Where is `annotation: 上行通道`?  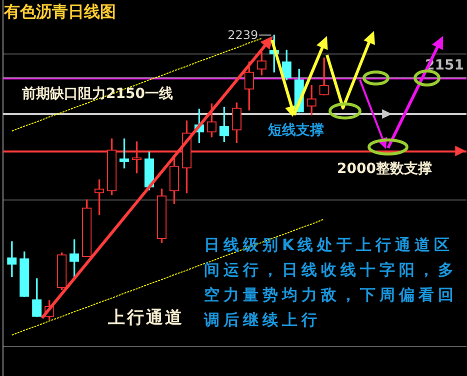 annotation: 上行通道 is located at coordinates (146, 318).